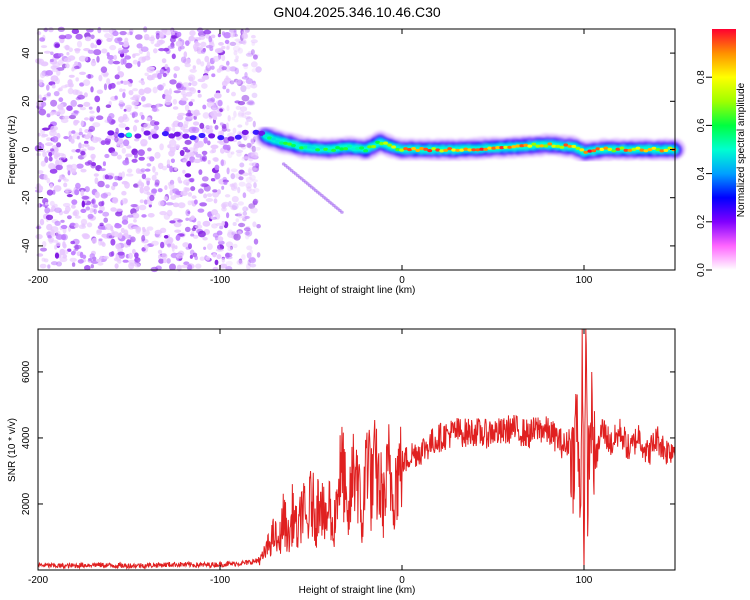 This screenshot has width=750, height=600. What do you see at coordinates (26, 503) in the screenshot?
I see `y-tick-label: 2000` at bounding box center [26, 503].